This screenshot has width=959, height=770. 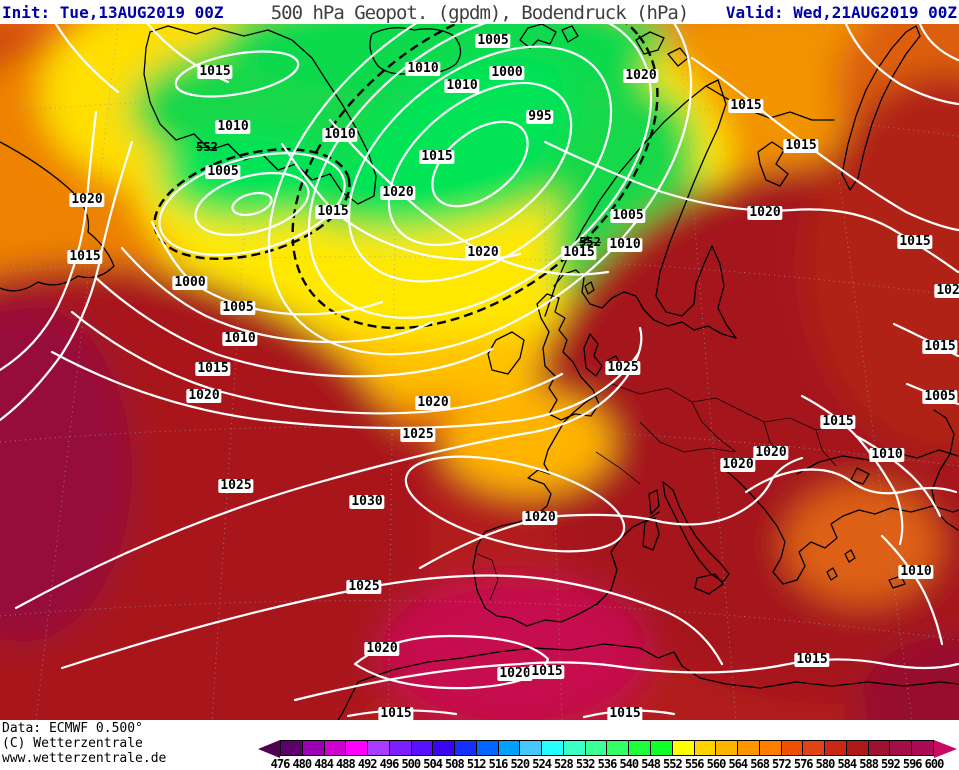 I want to click on colorbar-tick-label: 600, so click(x=934, y=763).